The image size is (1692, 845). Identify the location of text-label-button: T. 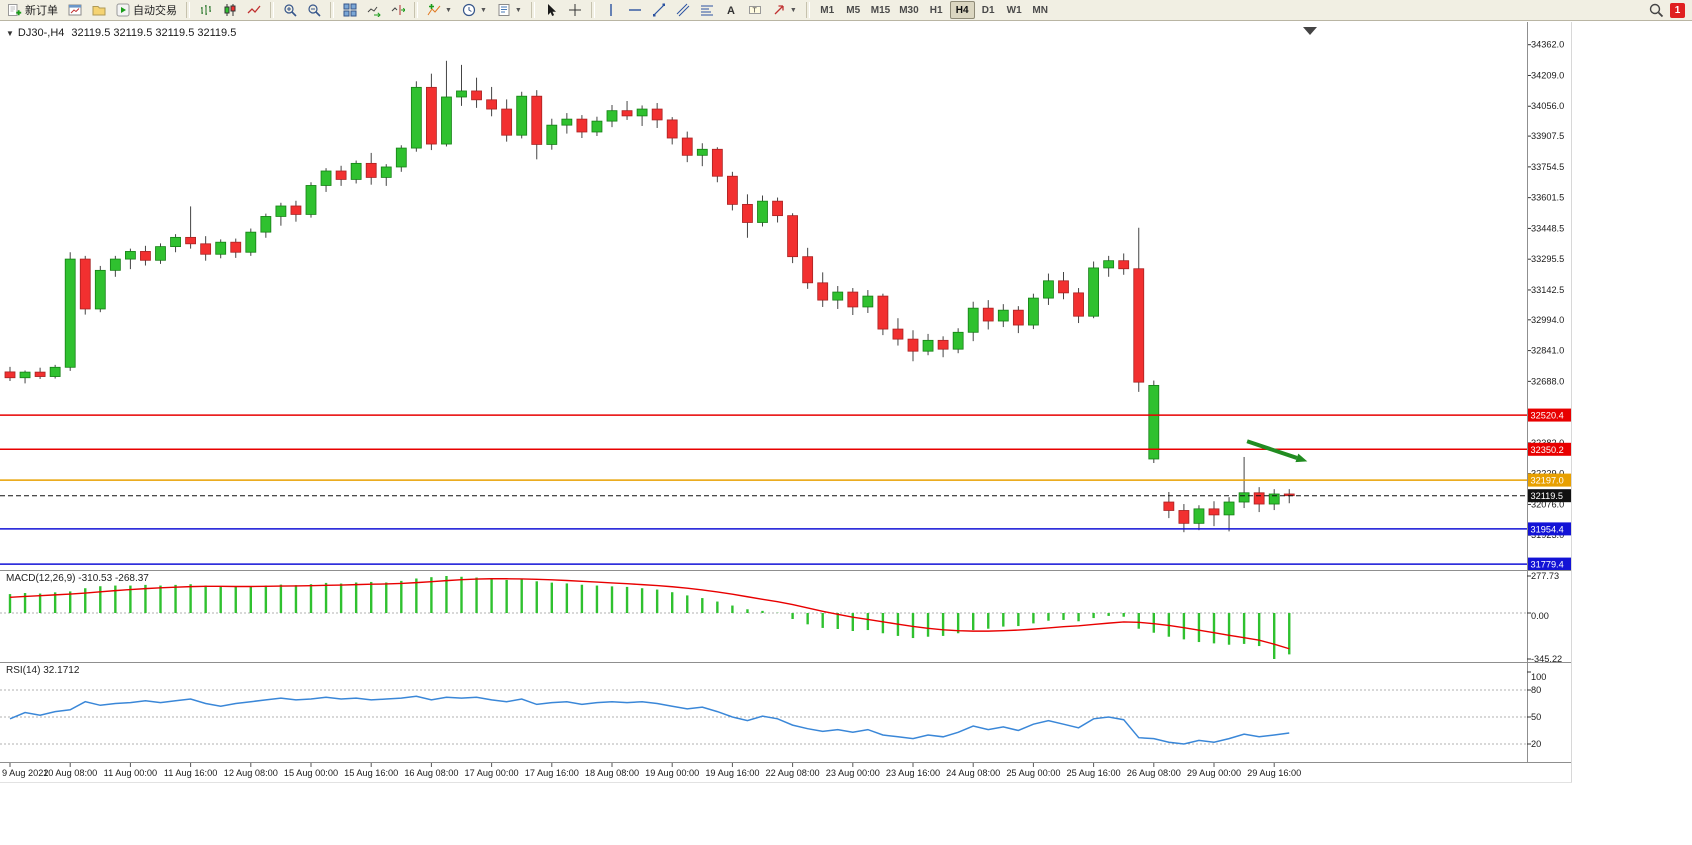
(755, 10).